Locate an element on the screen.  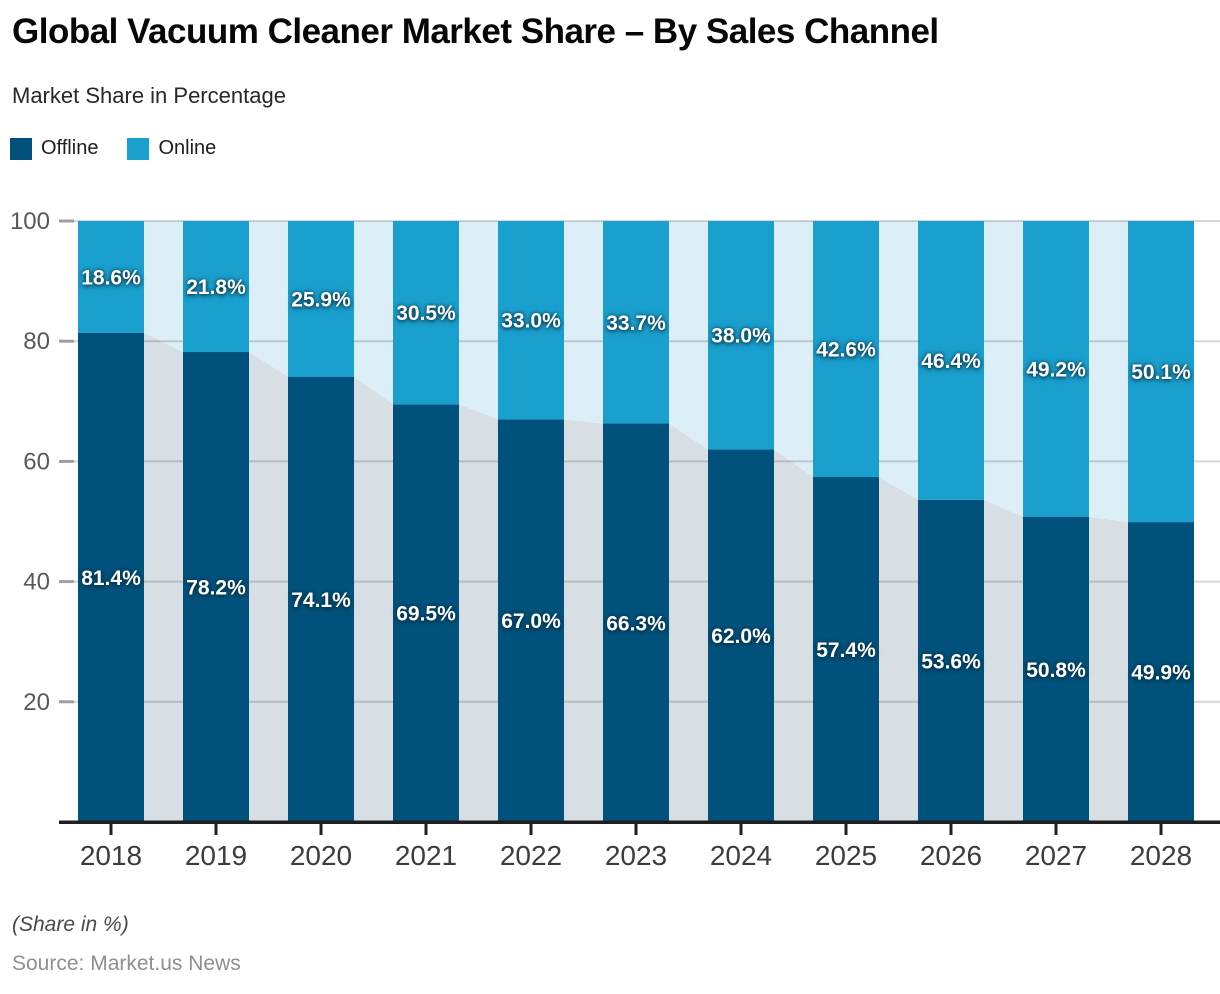
bar-label-online: 38.0% is located at coordinates (741, 336).